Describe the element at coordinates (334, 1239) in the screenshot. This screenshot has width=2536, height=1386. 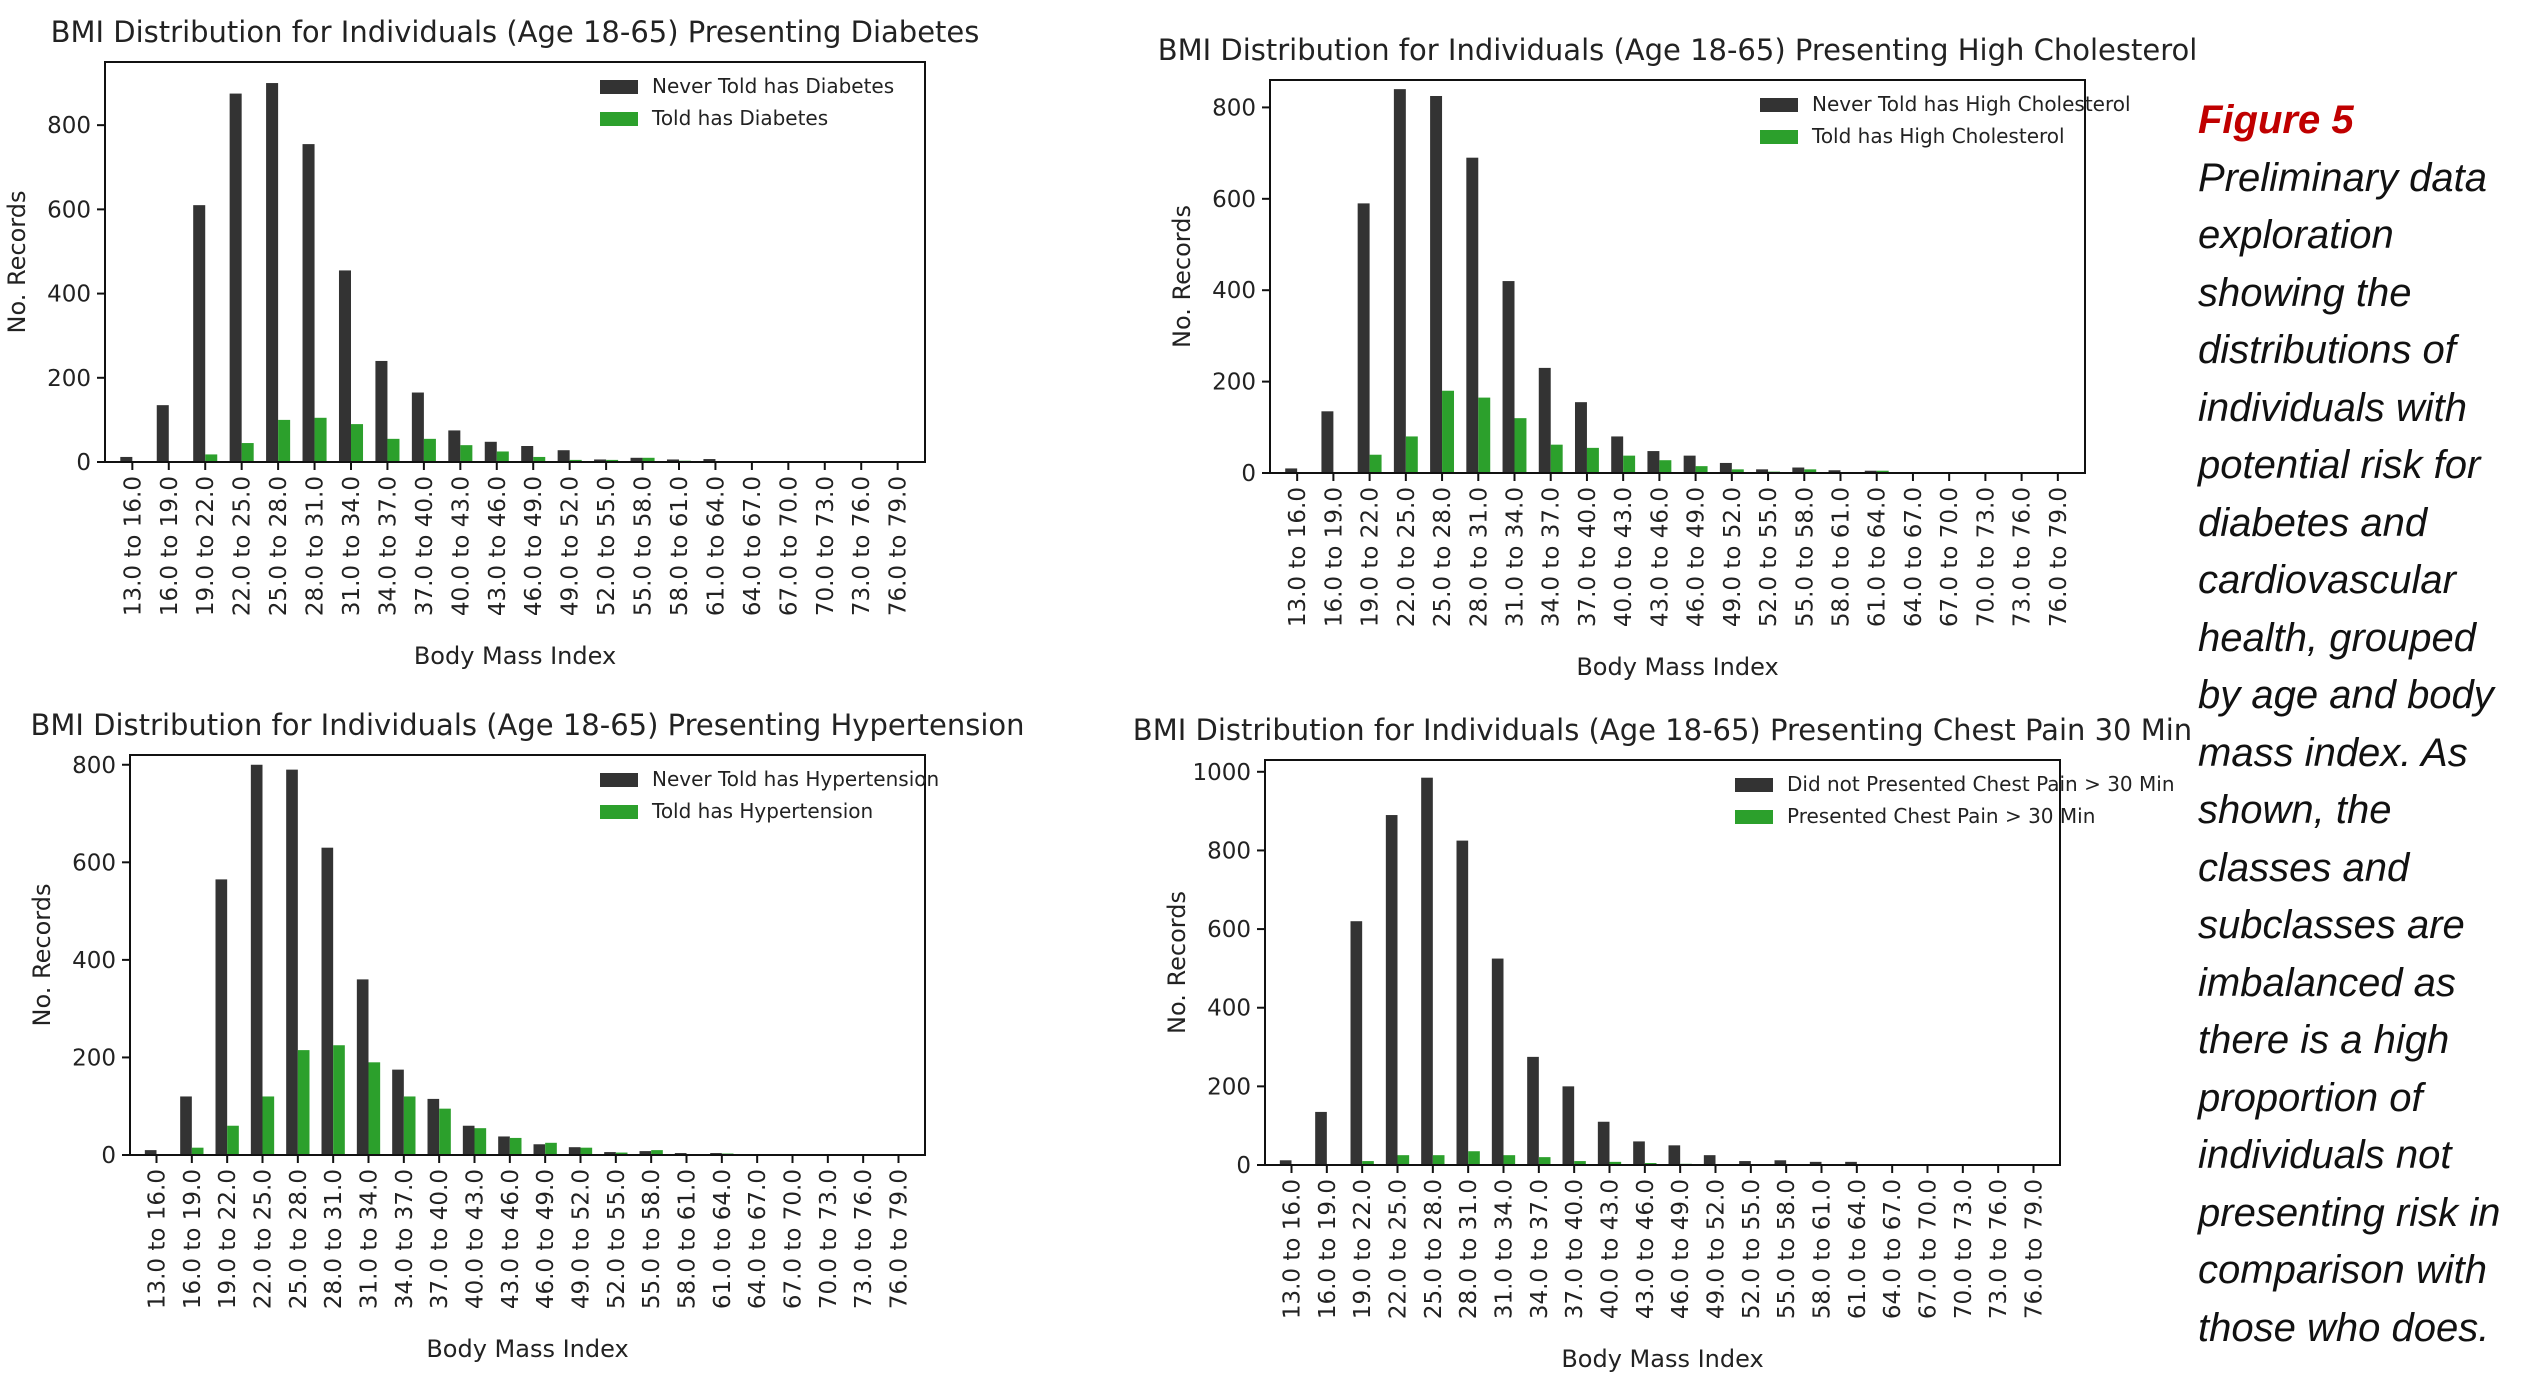
I see `x-tick-label: 28.0 to 31.0` at that location.